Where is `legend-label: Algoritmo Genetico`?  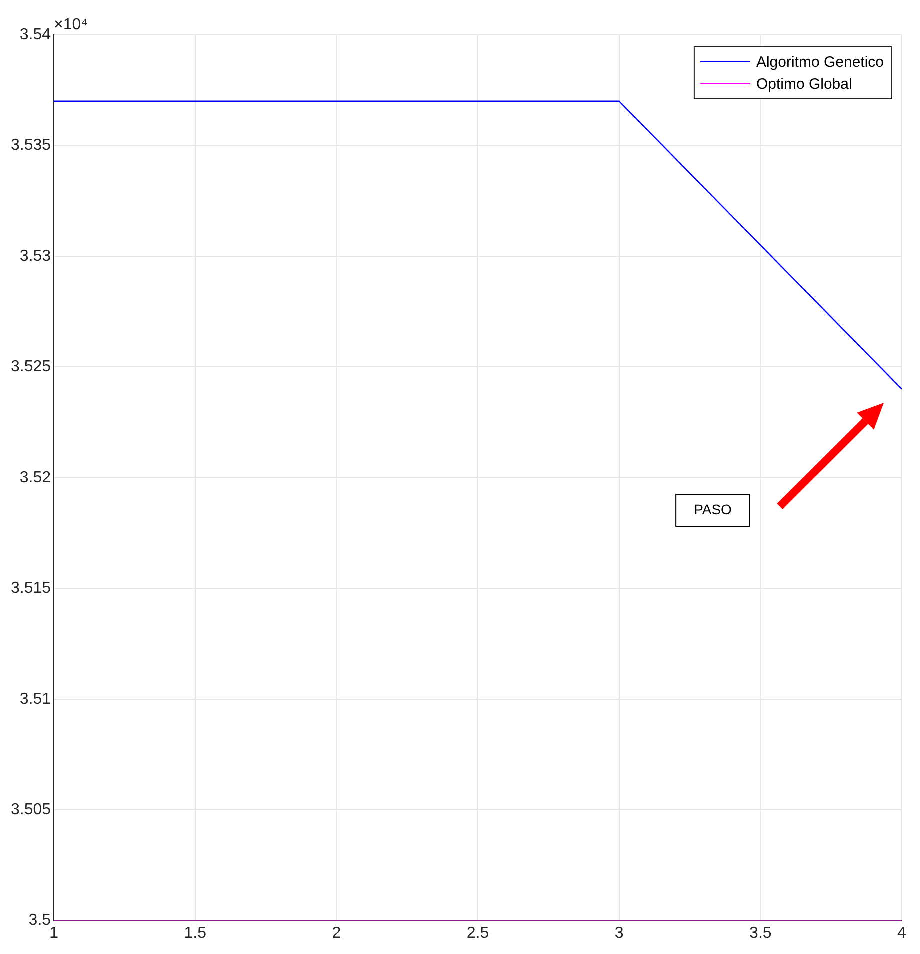
legend-label: Algoritmo Genetico is located at coordinates (820, 63).